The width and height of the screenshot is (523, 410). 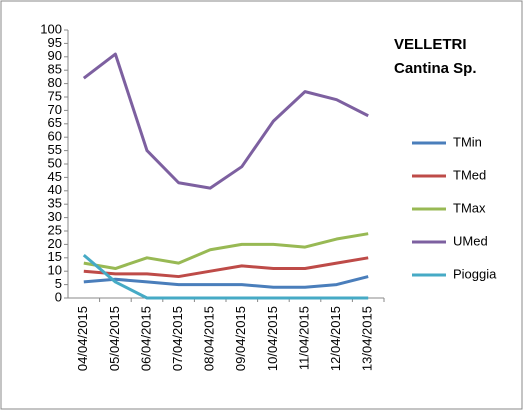 I want to click on y-tick-label: 55, so click(x=55, y=149).